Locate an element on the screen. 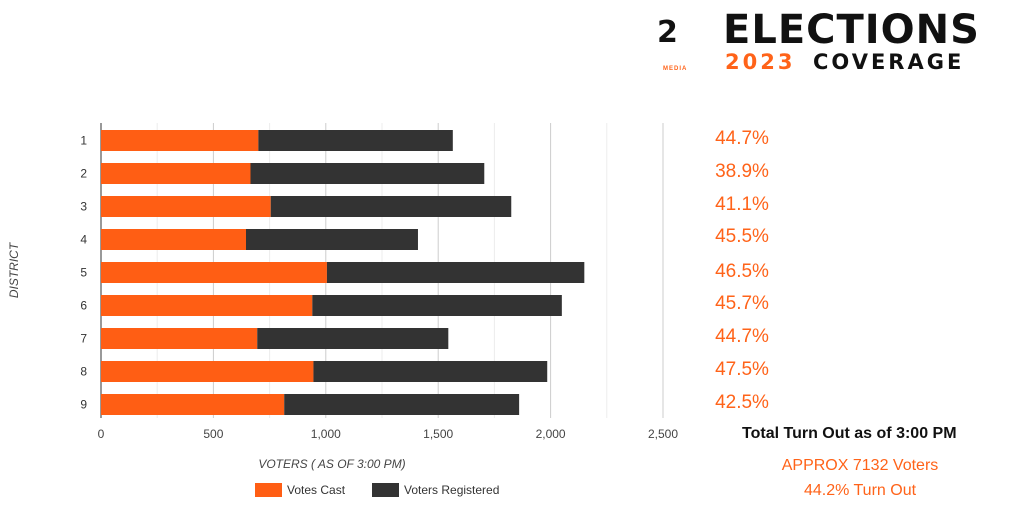 This screenshot has height=512, width=1024. x-tick-label: 1,500 is located at coordinates (438, 434).